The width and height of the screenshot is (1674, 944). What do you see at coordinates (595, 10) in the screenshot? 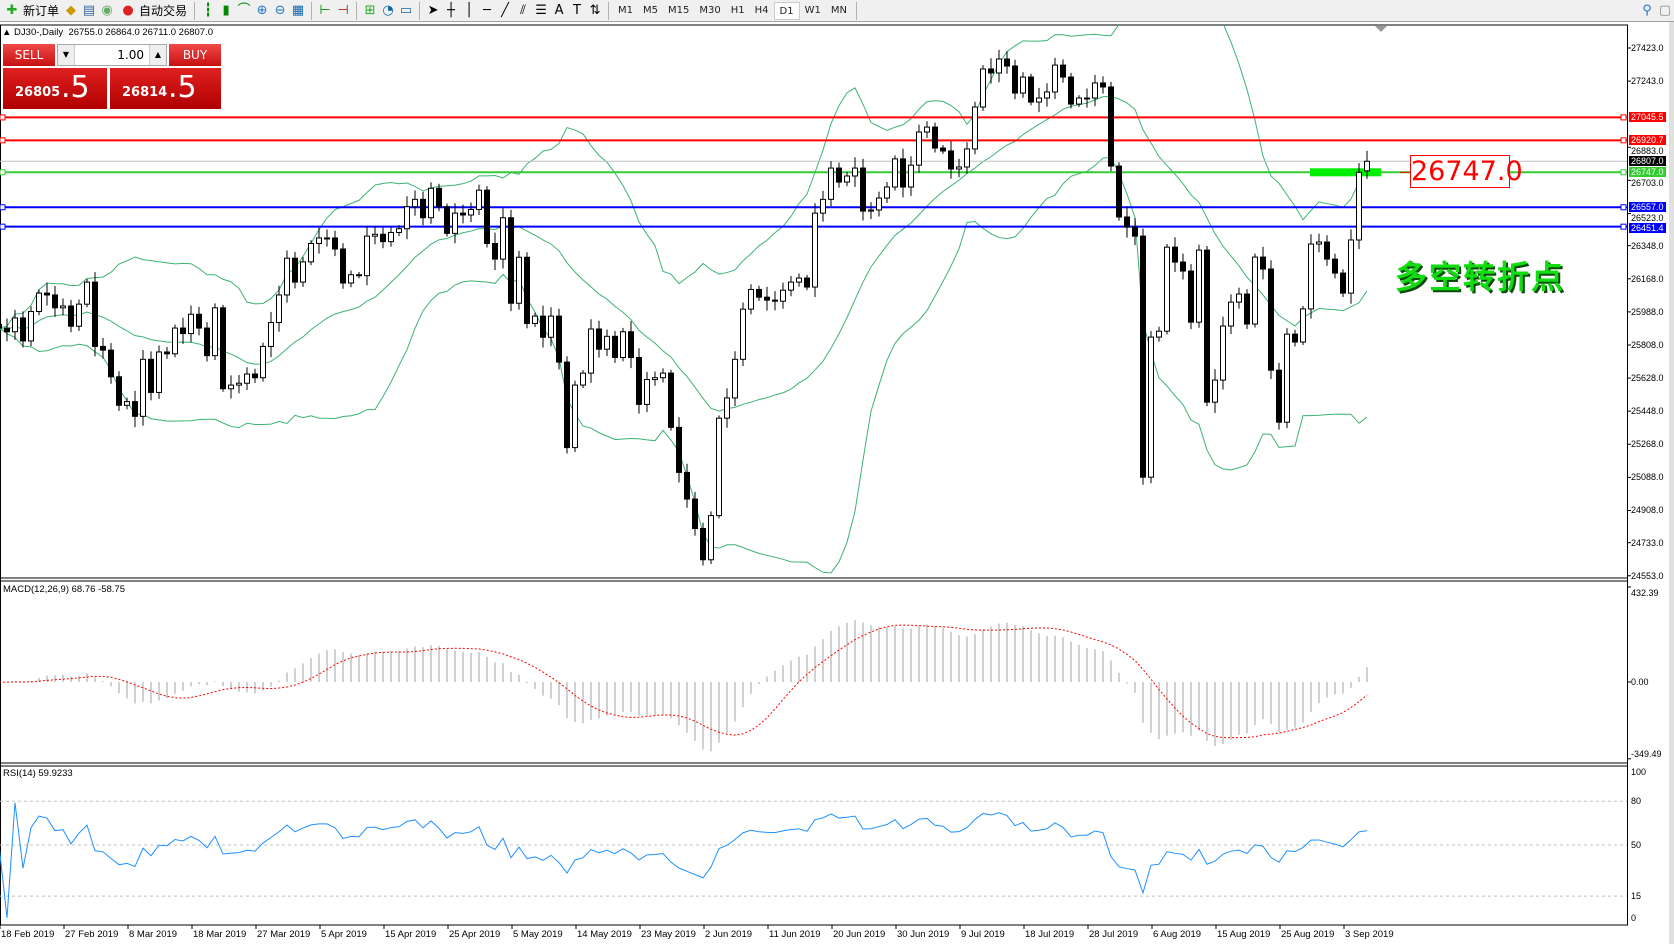
I see `arrows-icon: ⇅` at bounding box center [595, 10].